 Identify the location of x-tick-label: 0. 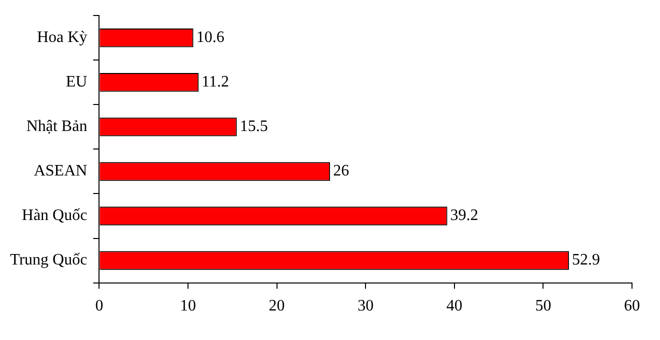
(99, 306).